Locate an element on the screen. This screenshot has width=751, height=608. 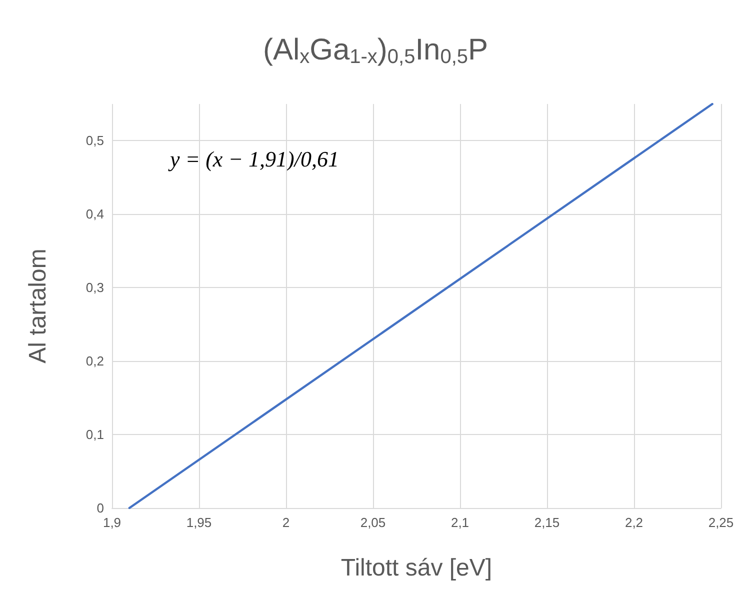
x-tick-label: 2,05 is located at coordinates (373, 522).